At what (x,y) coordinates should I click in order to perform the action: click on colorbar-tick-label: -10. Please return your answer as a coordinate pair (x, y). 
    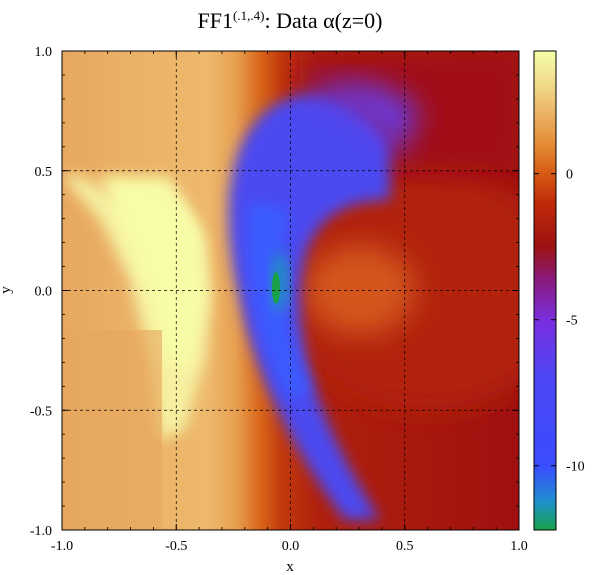
    Looking at the image, I should click on (575, 467).